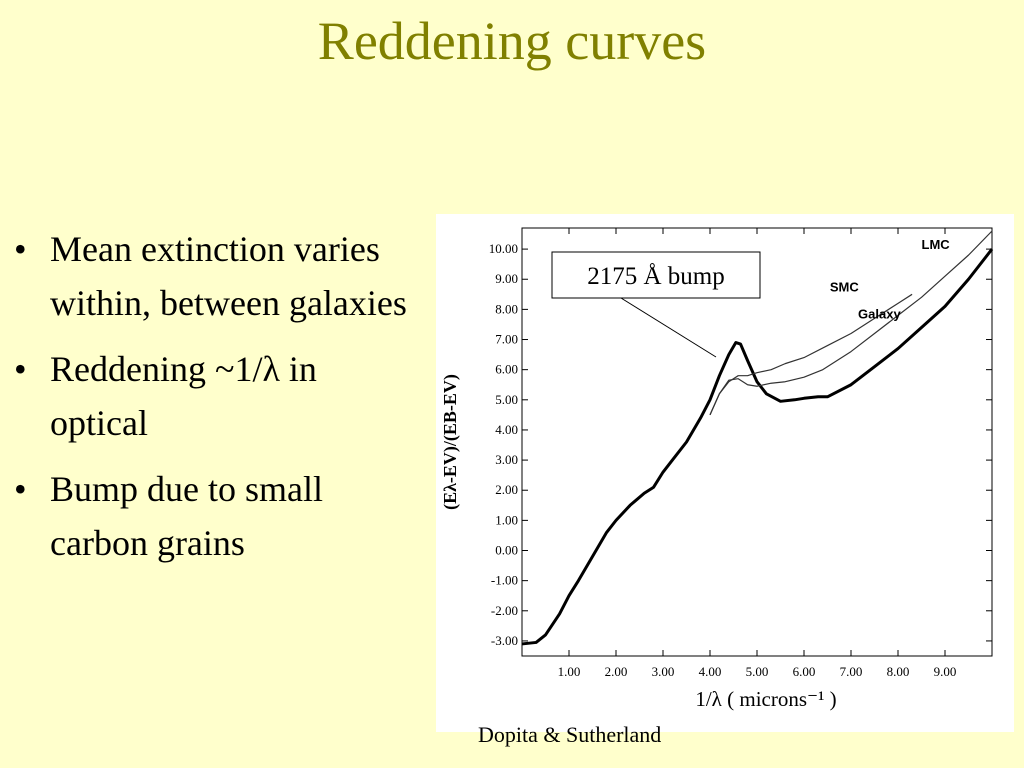 Image resolution: width=1024 pixels, height=768 pixels. Describe the element at coordinates (668, 327) in the screenshot. I see `annotation-pointer` at that location.